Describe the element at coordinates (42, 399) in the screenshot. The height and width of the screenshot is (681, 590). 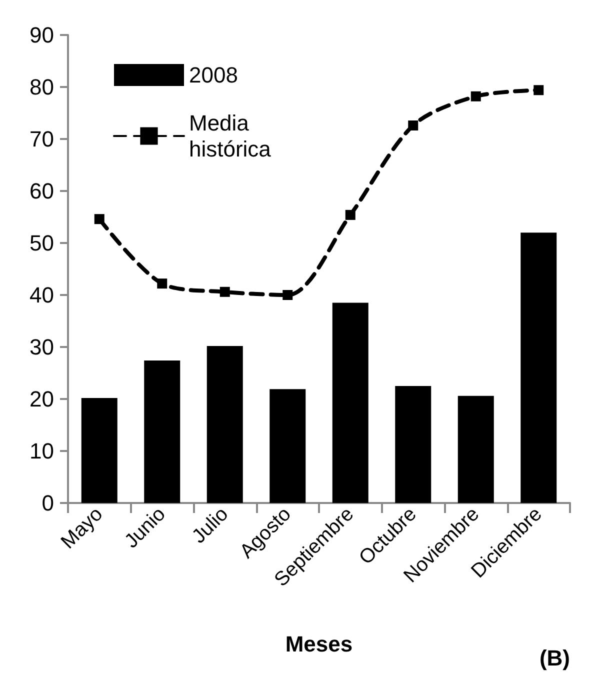
I see `y-tick-label: 20` at that location.